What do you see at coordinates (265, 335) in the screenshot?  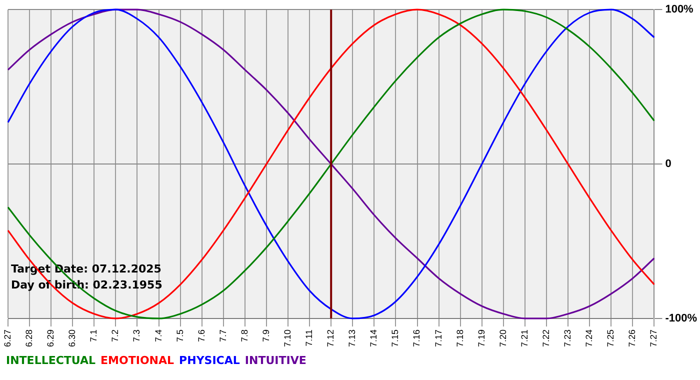 I see `x-tick-label: 7.9` at bounding box center [265, 335].